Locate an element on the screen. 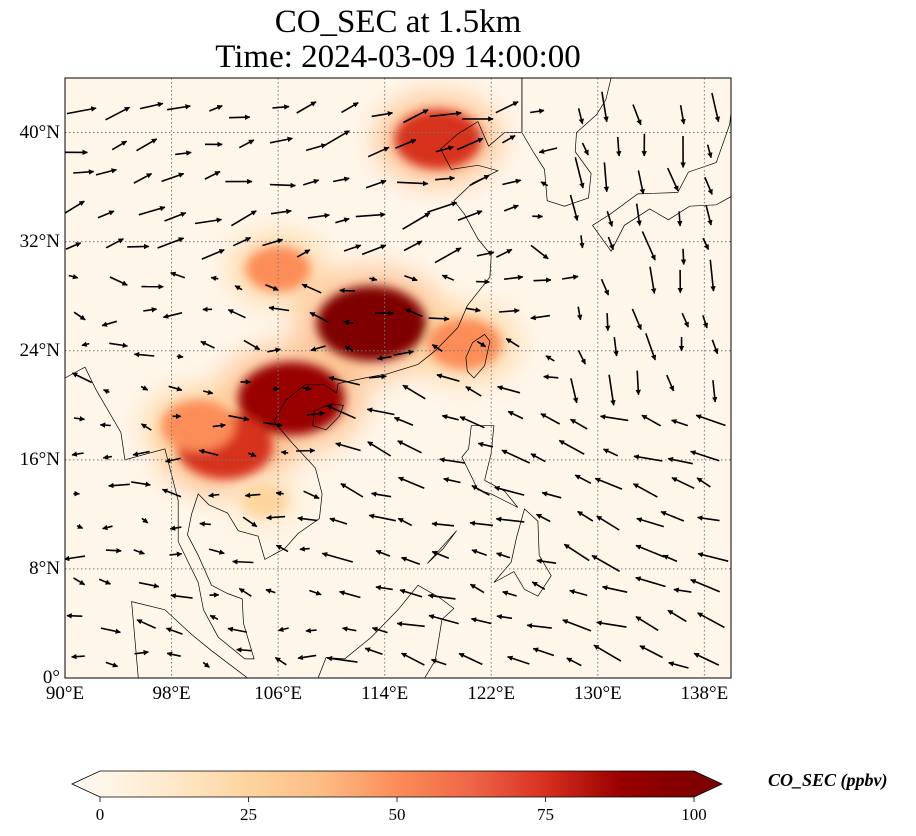 The image size is (916, 836). colorbar-gradient is located at coordinates (397, 784).